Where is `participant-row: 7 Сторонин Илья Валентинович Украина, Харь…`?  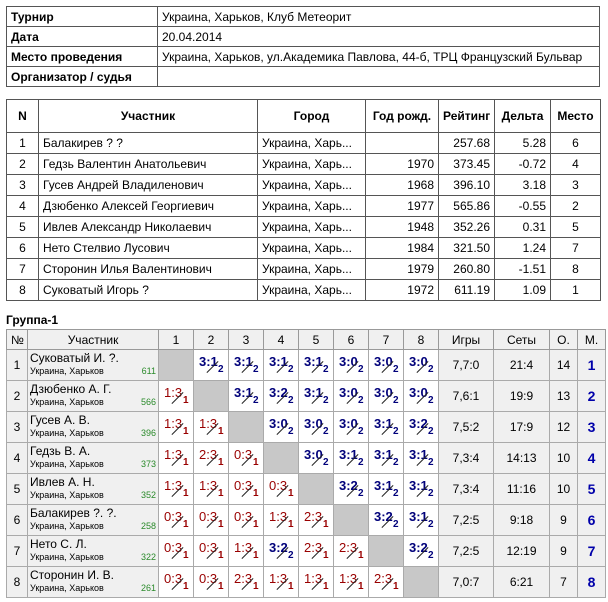 participant-row: 7 Сторонин Илья Валентинович Украина, Харь… is located at coordinates (303, 269).